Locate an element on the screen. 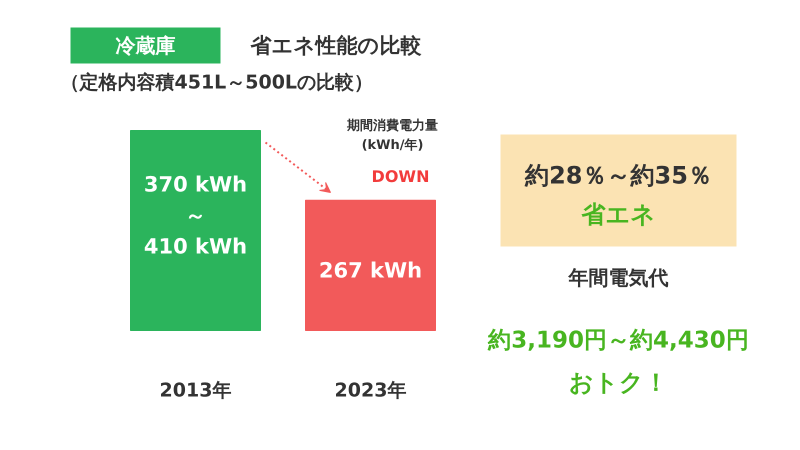 The height and width of the screenshot is (450, 800). text: 省エネ is located at coordinates (618, 214).